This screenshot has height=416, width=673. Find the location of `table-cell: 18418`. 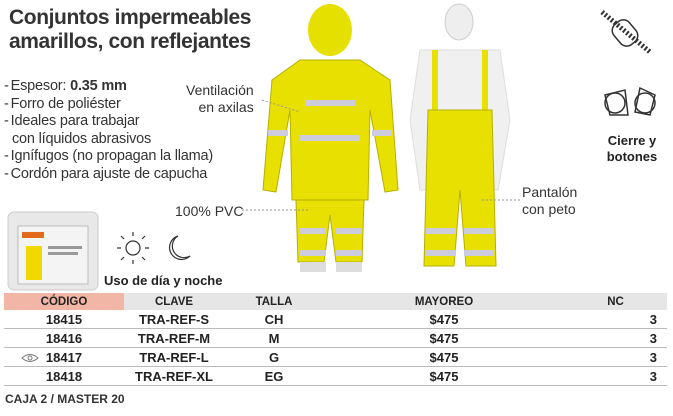

table-cell: 18418 is located at coordinates (64, 376).